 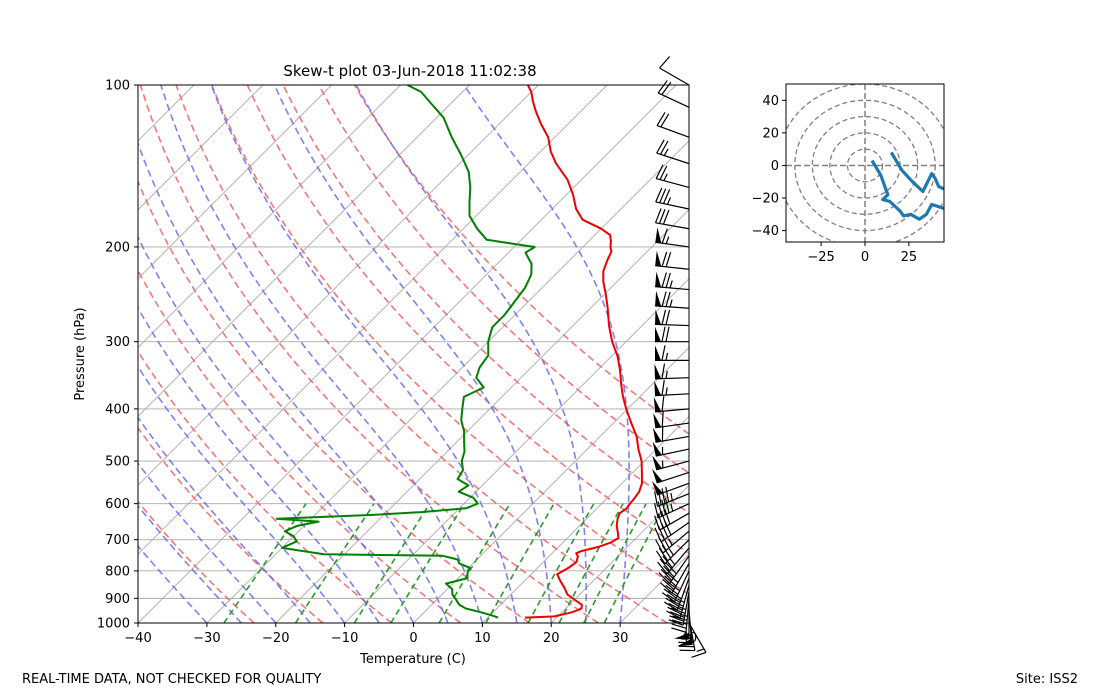 I want to click on y-tick-label: 1000, so click(x=113, y=624).